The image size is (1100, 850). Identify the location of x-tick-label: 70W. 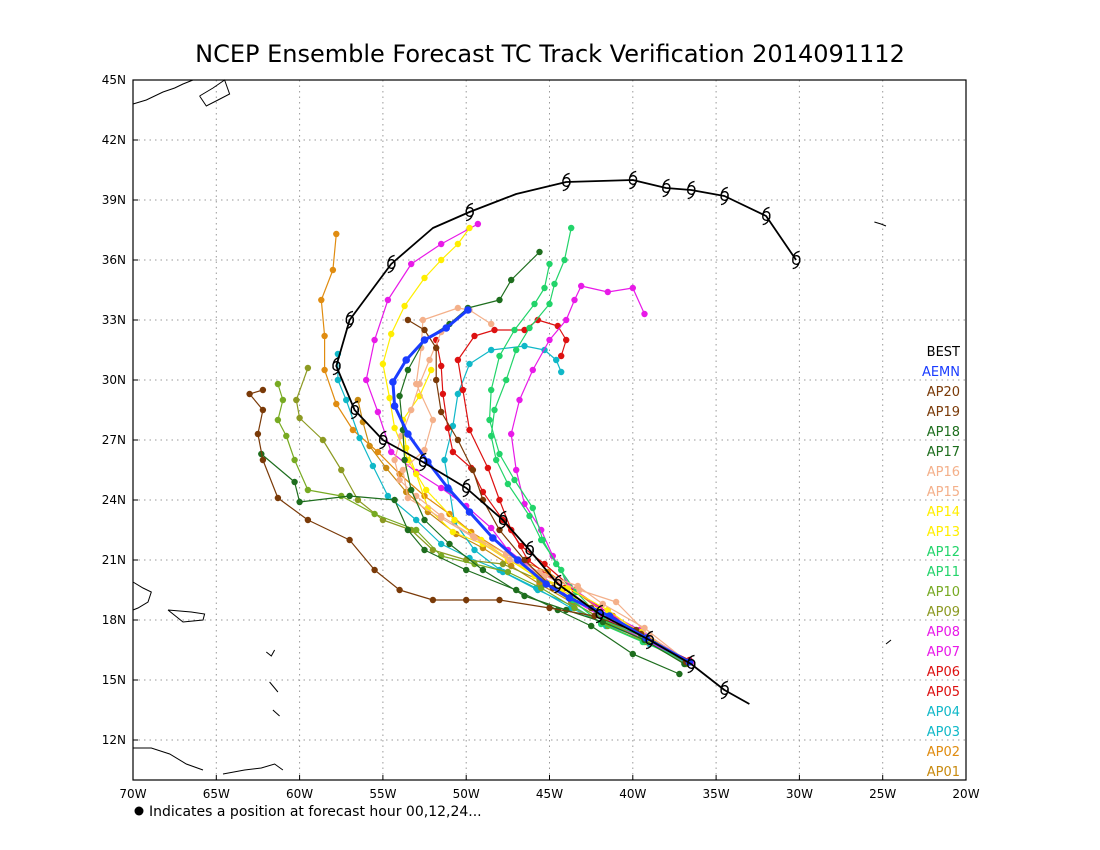
(132, 794).